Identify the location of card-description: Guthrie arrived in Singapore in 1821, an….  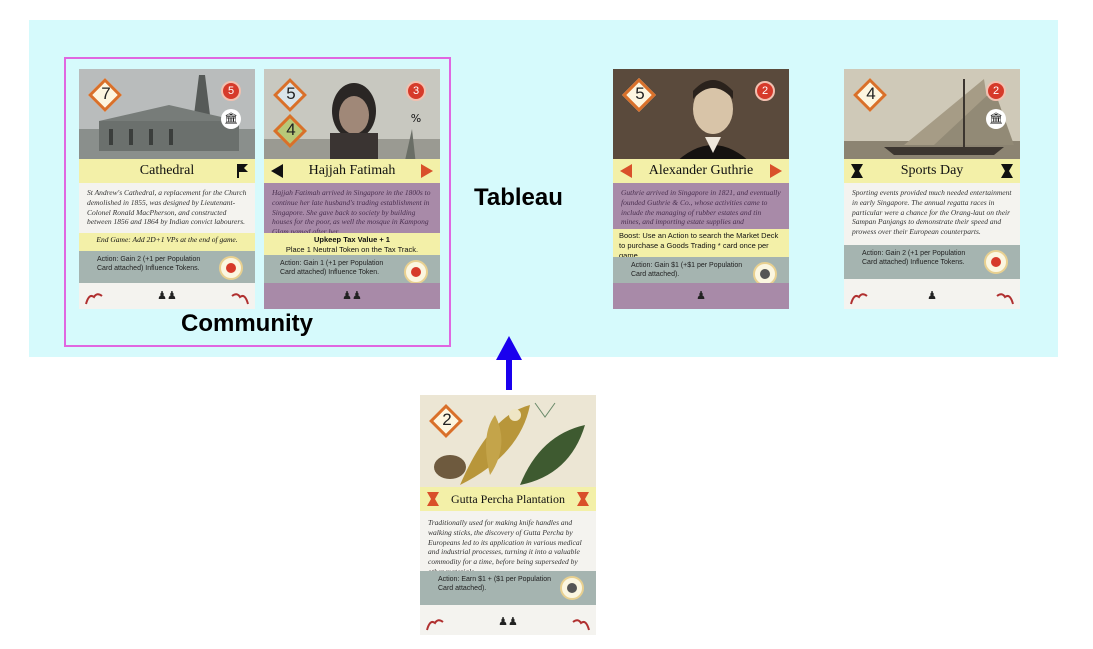
(701, 209).